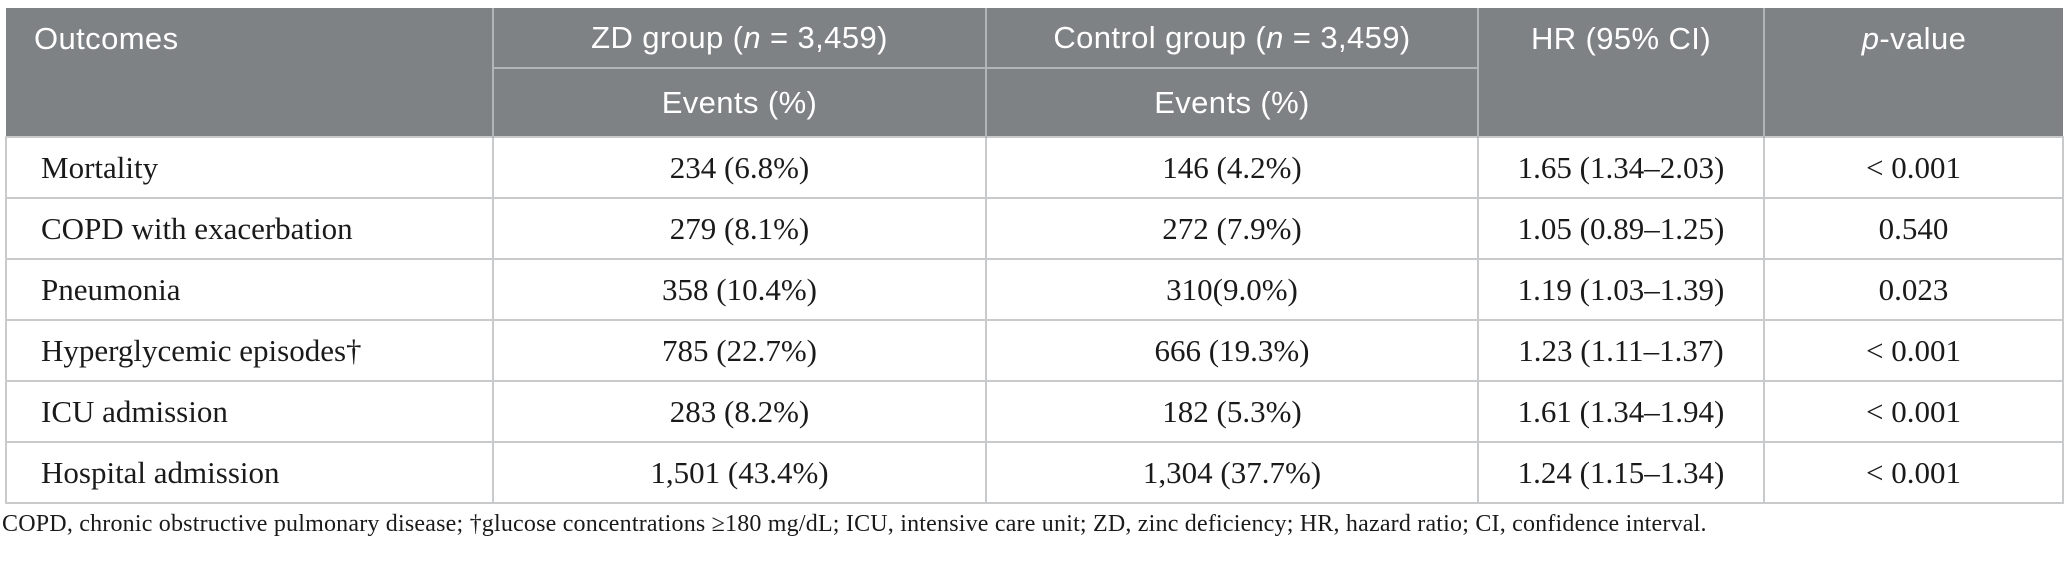 This screenshot has width=2067, height=564. What do you see at coordinates (739, 472) in the screenshot?
I see `zd-events-cell: 1,501 (43.4%)` at bounding box center [739, 472].